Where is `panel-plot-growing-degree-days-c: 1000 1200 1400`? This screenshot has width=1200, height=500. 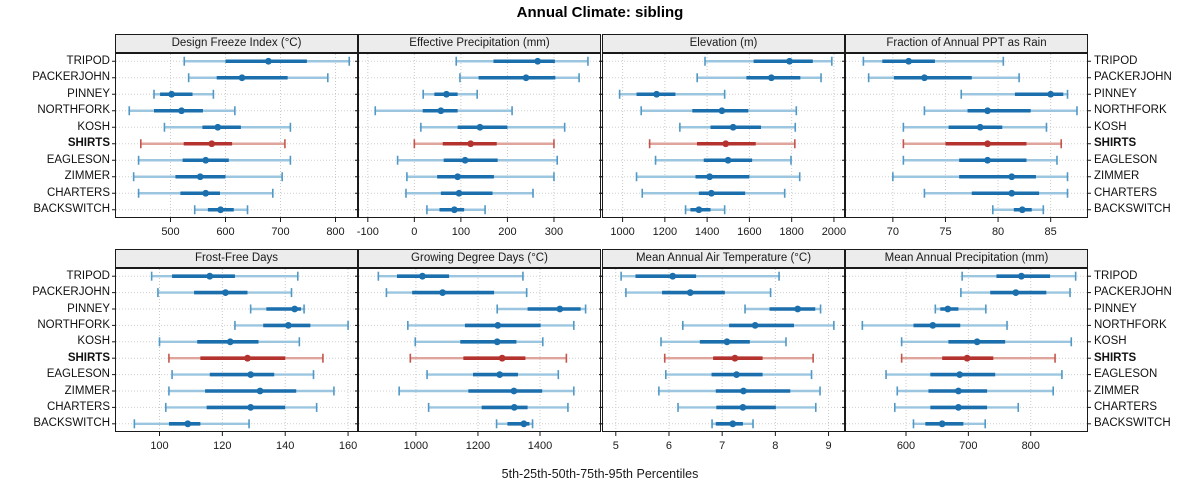 panel-plot-growing-degree-days-c: 1000 1200 1400 is located at coordinates (479, 360).